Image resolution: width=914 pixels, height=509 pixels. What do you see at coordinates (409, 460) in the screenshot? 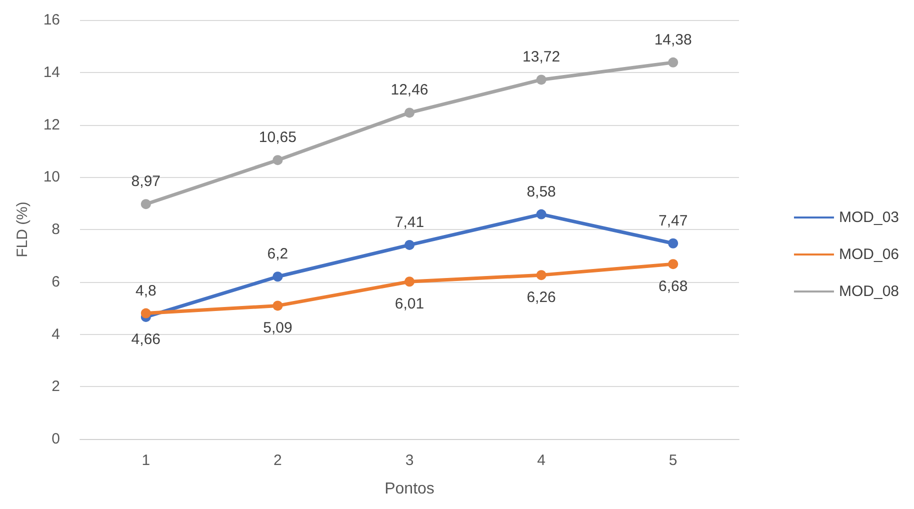
I see `x-tick-label: 3` at bounding box center [409, 460].